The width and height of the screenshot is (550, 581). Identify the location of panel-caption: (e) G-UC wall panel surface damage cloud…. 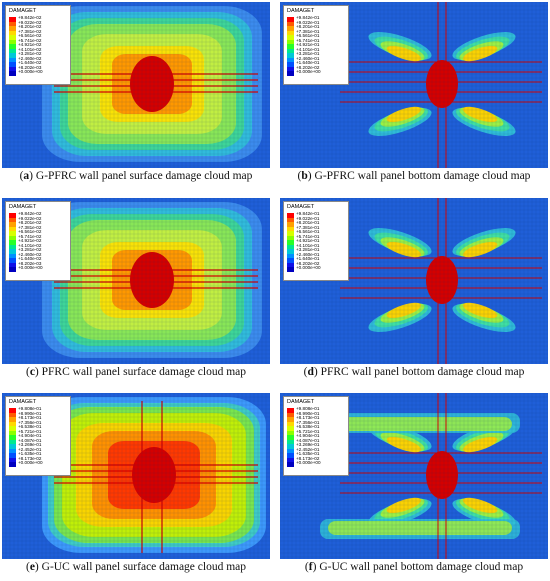
(136, 567).